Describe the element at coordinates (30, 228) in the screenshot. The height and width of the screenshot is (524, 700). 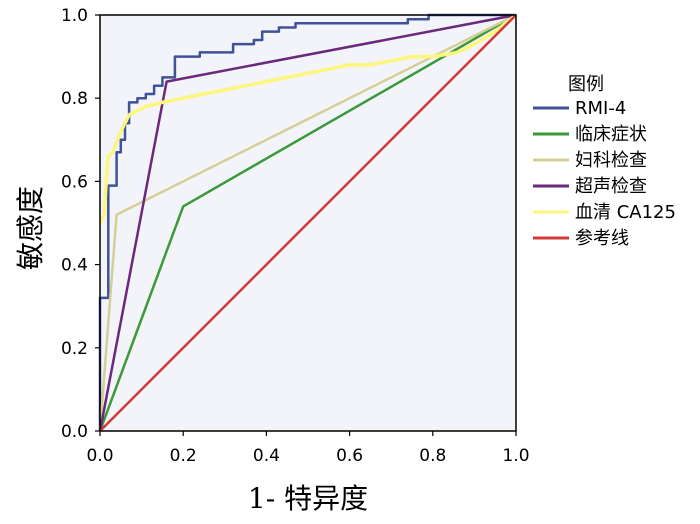
I see `y-axis-title: 敏感度` at that location.